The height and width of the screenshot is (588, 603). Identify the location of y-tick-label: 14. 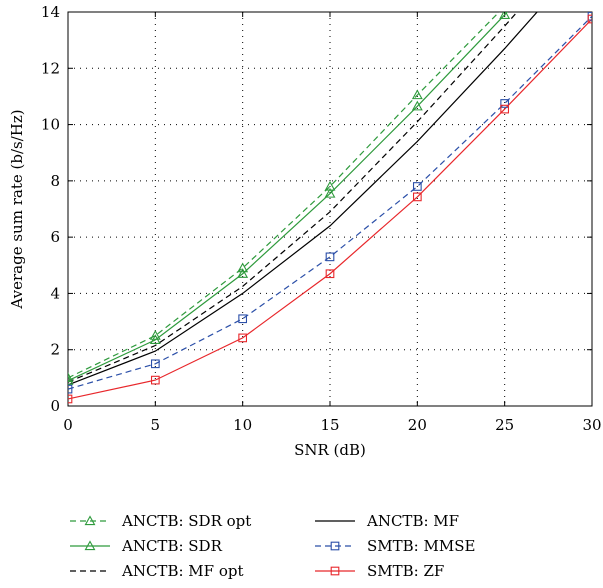
(50, 12).